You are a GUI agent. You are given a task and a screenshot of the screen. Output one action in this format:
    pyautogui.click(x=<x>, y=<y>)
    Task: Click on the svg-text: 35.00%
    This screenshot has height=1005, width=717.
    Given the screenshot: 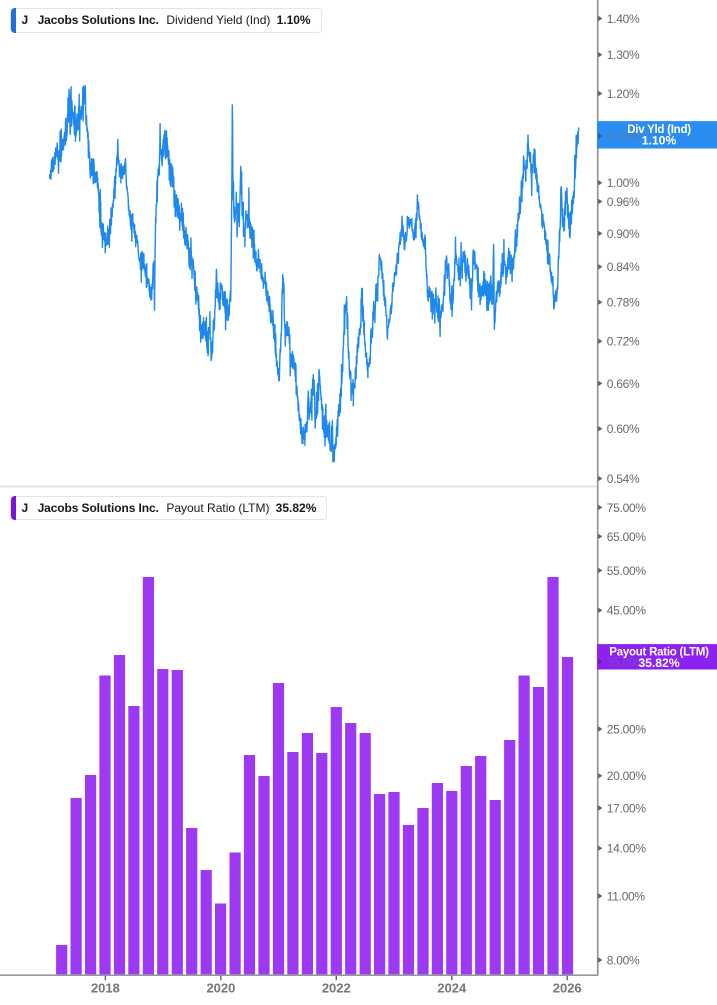 What is the action you would take?
    pyautogui.click(x=627, y=662)
    